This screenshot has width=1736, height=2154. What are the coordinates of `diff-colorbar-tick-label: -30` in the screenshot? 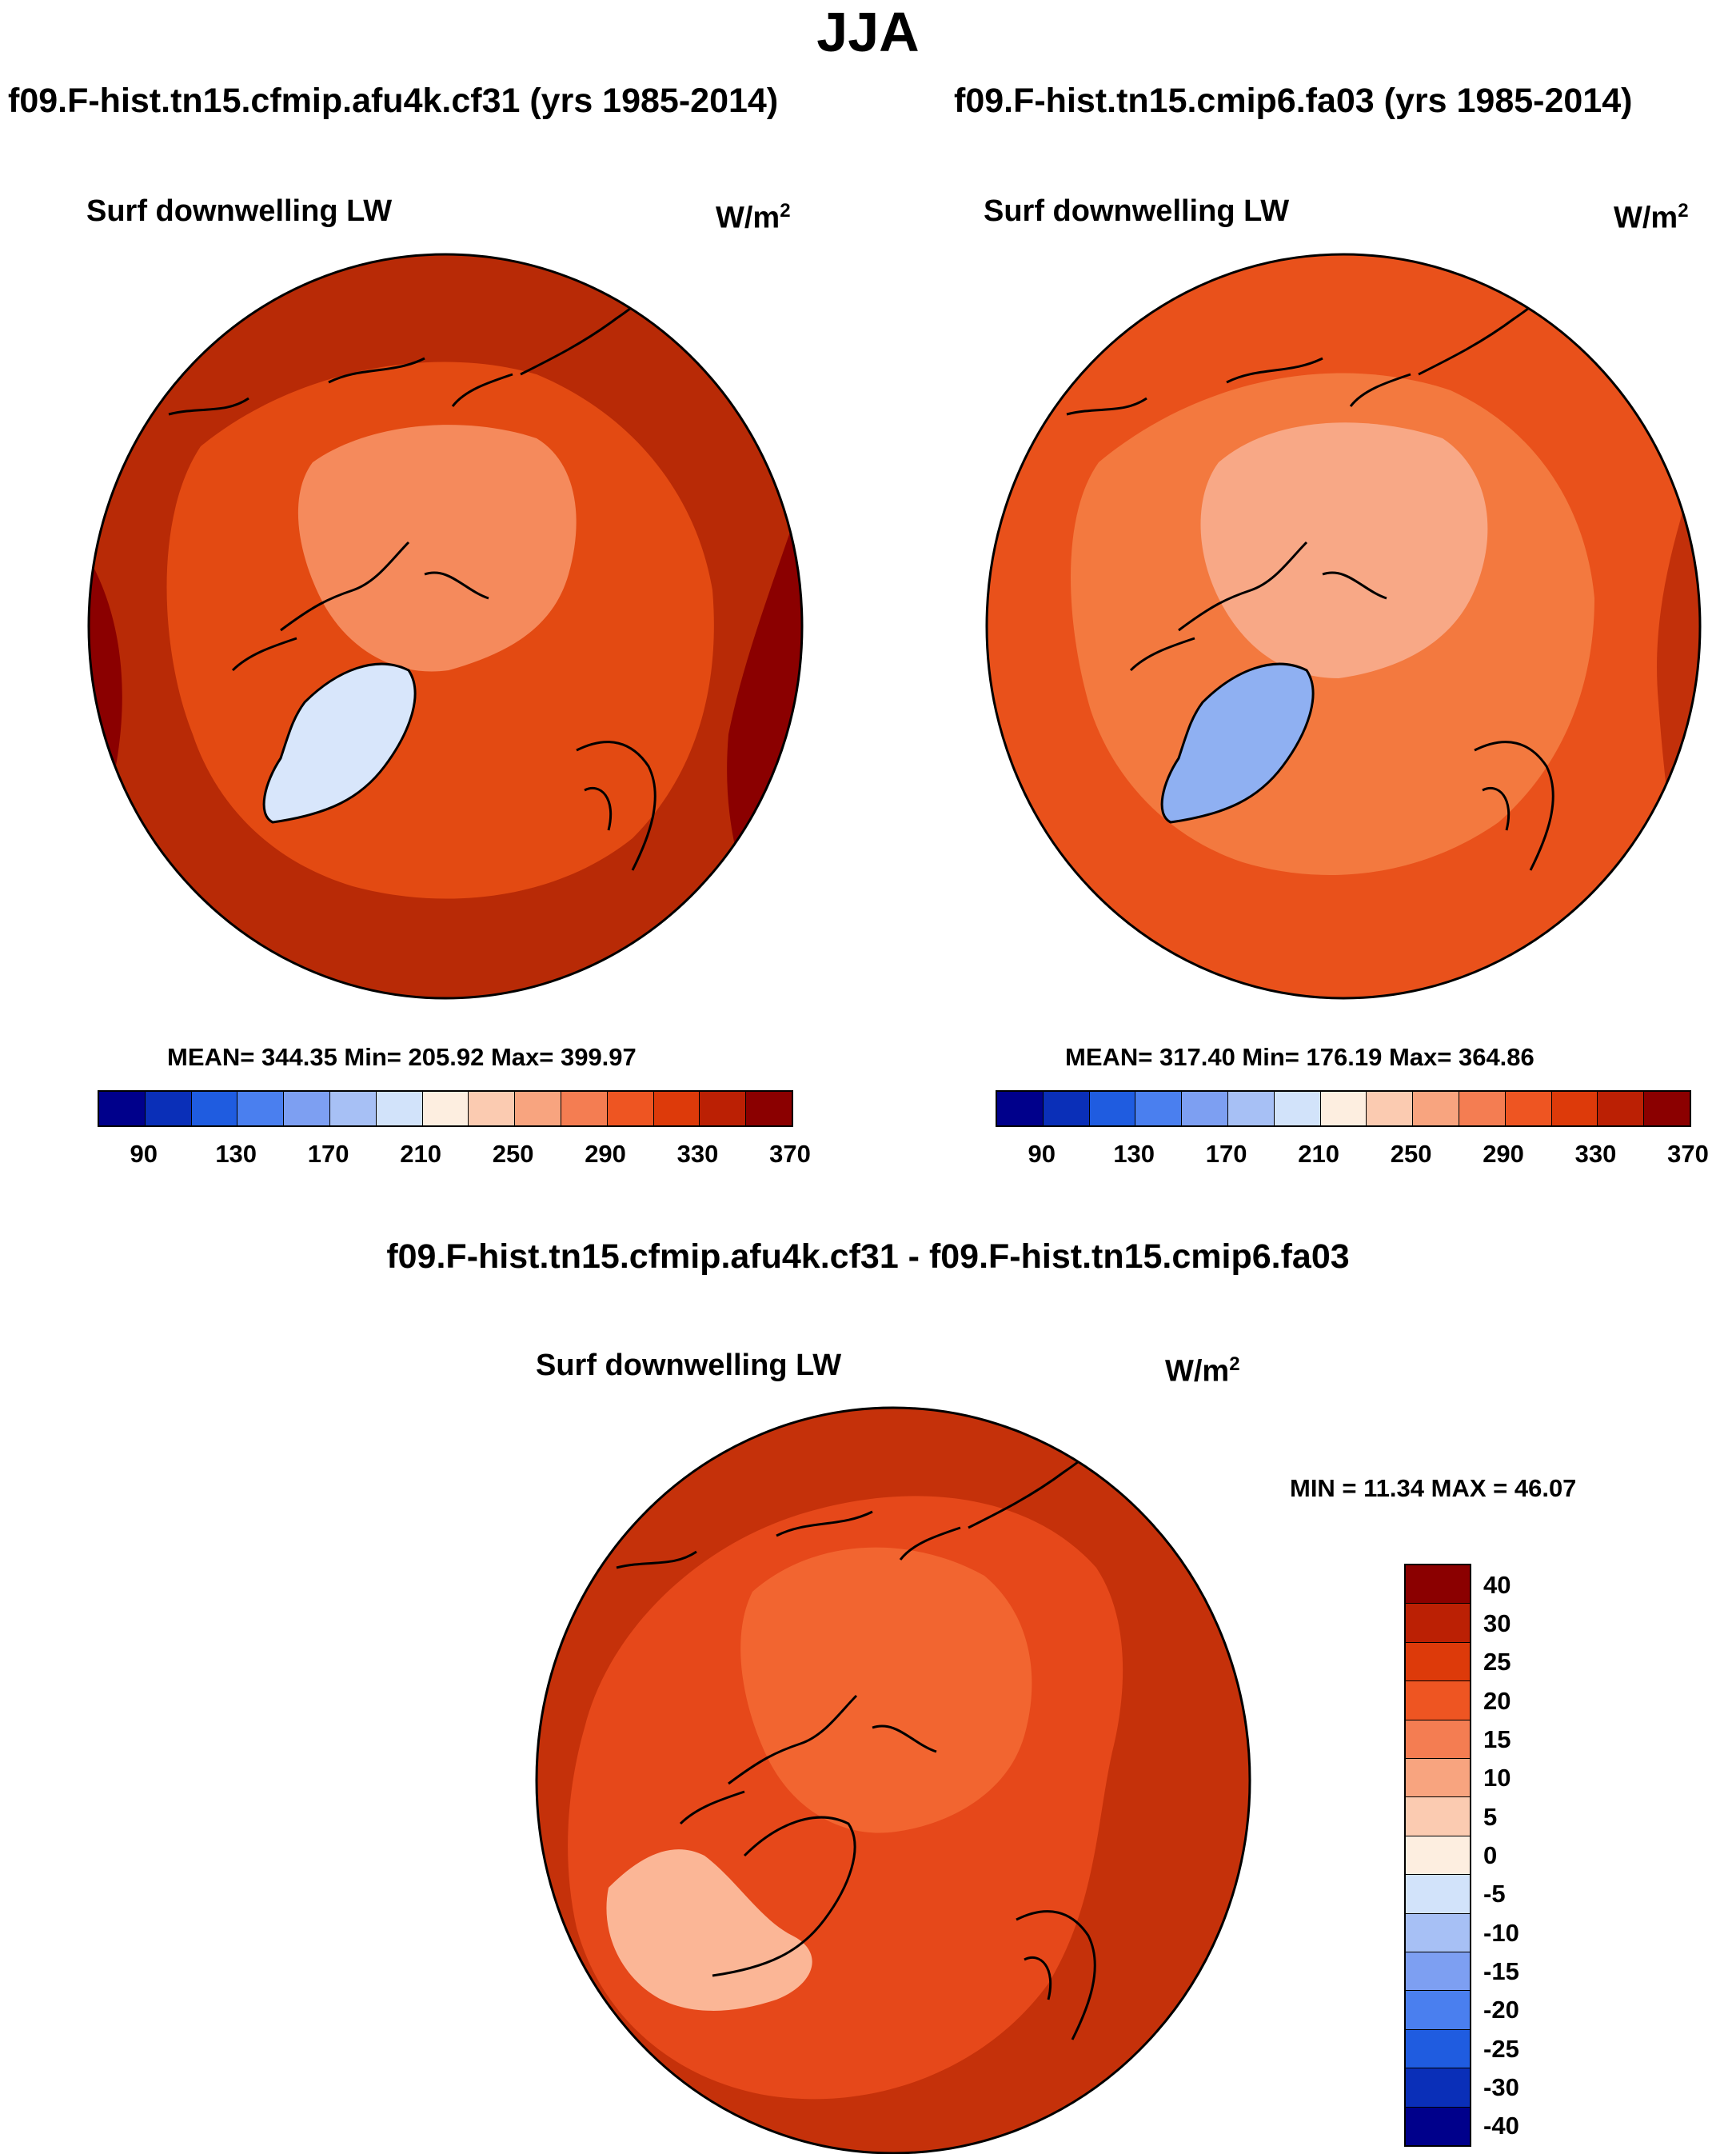 It's located at (1501, 2086).